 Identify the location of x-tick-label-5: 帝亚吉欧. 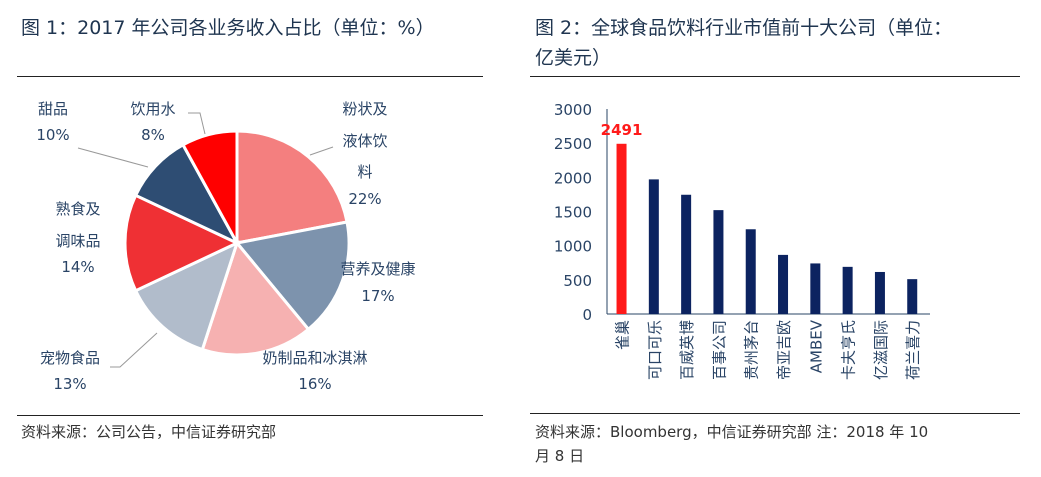
(784, 350).